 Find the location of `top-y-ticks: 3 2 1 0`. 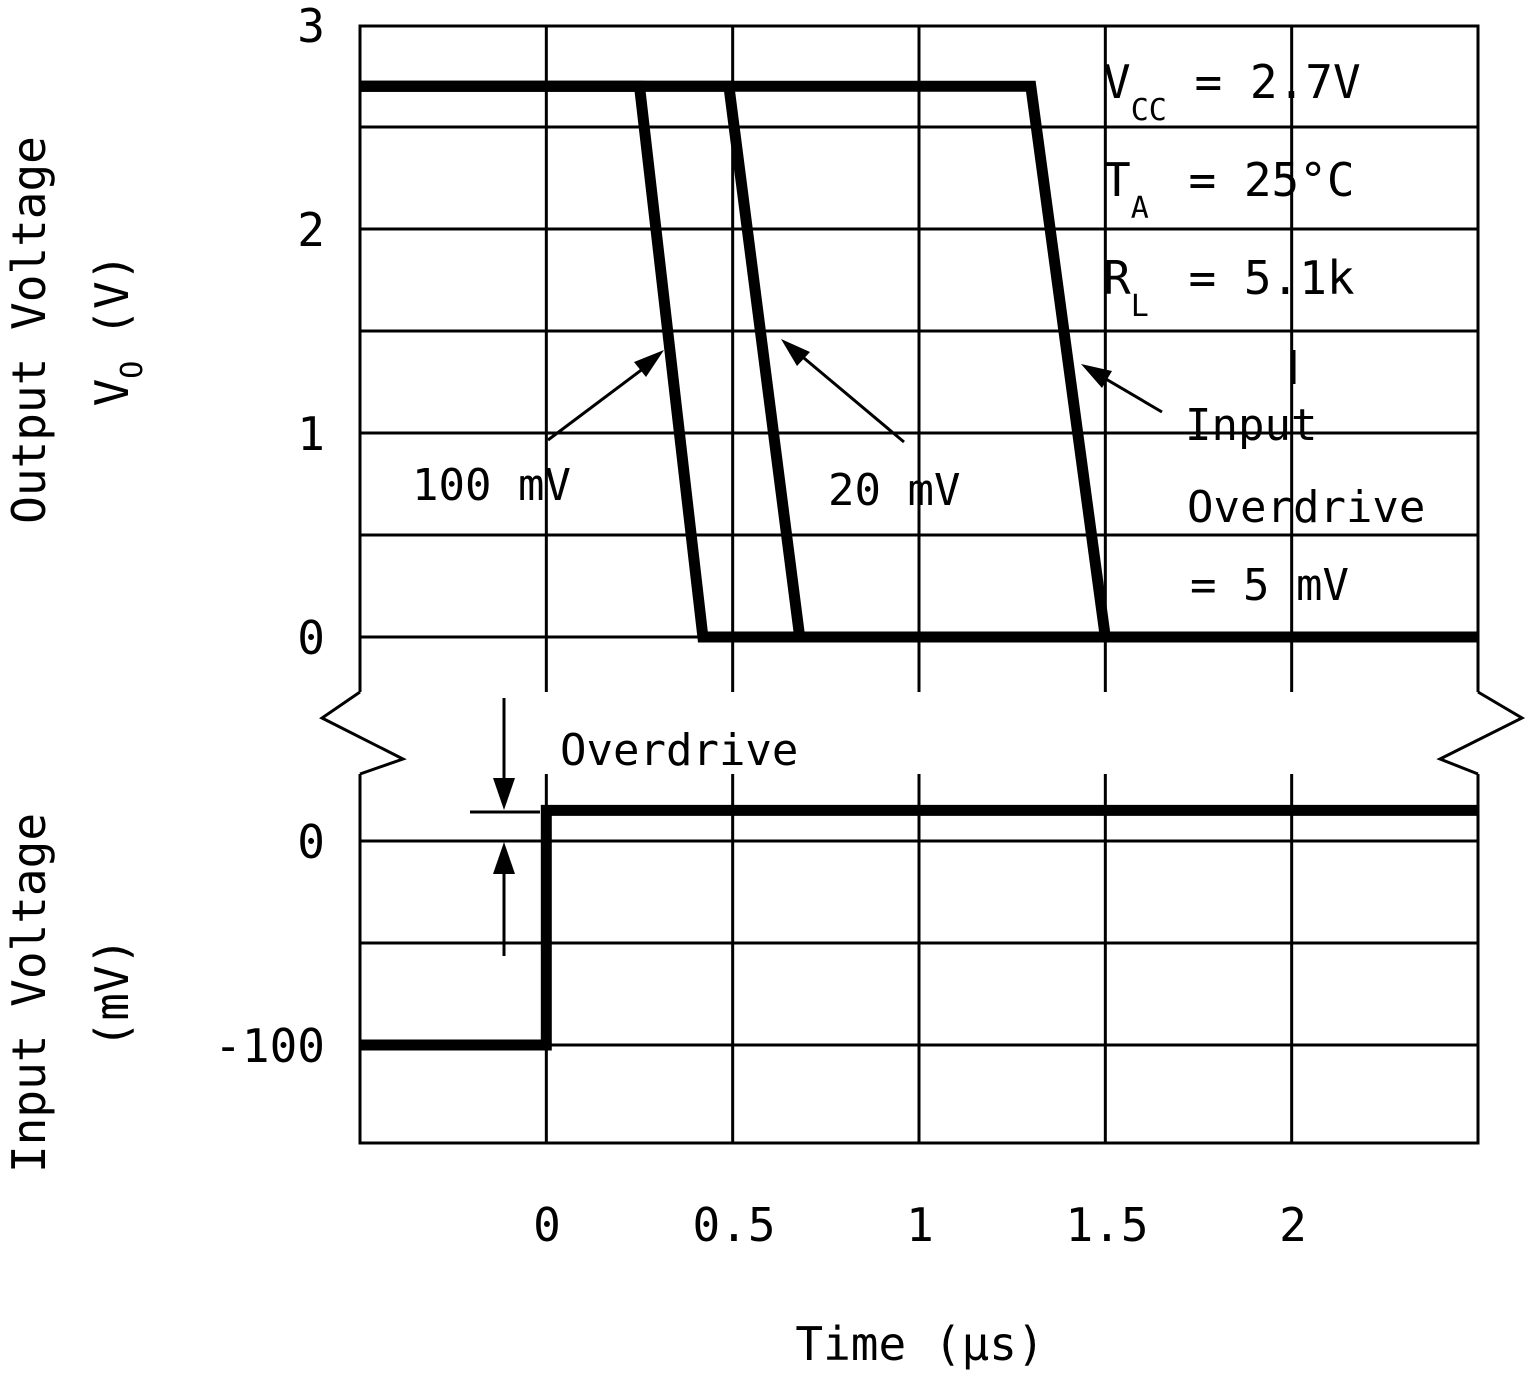

top-y-ticks: 3 2 1 0 is located at coordinates (311, 332).